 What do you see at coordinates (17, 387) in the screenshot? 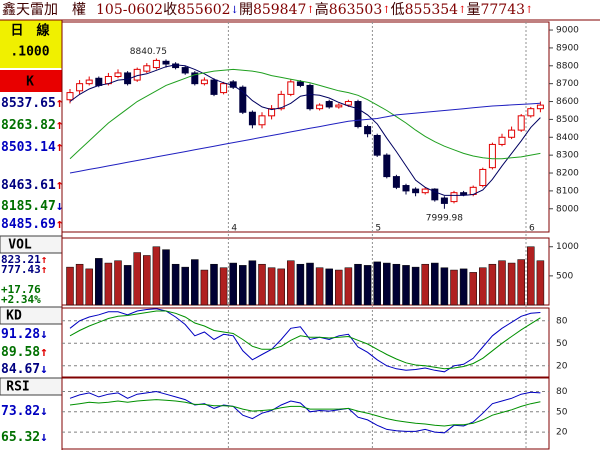
I see `rsi-label: RSI` at bounding box center [17, 387].